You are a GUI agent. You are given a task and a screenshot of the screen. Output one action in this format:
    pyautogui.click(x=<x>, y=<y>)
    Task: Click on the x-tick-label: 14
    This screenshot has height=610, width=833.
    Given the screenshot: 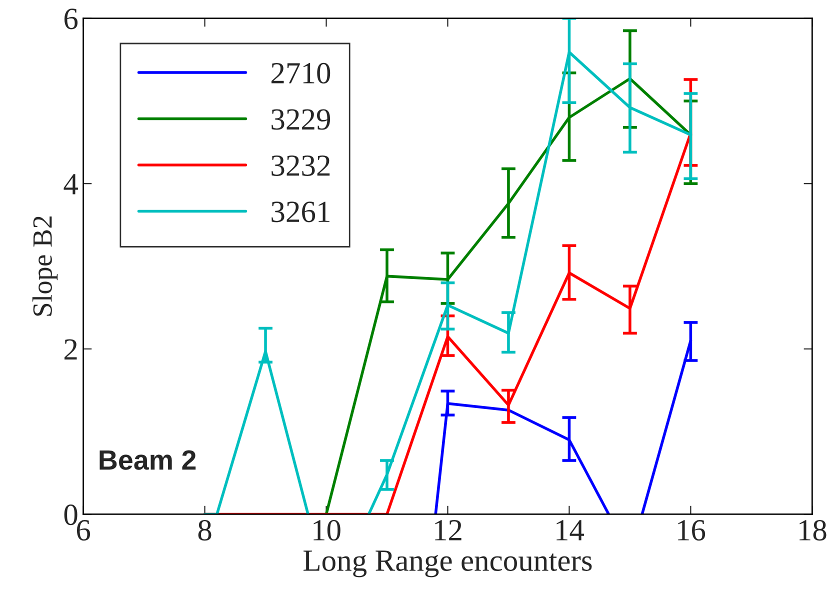 What is the action you would take?
    pyautogui.click(x=570, y=530)
    